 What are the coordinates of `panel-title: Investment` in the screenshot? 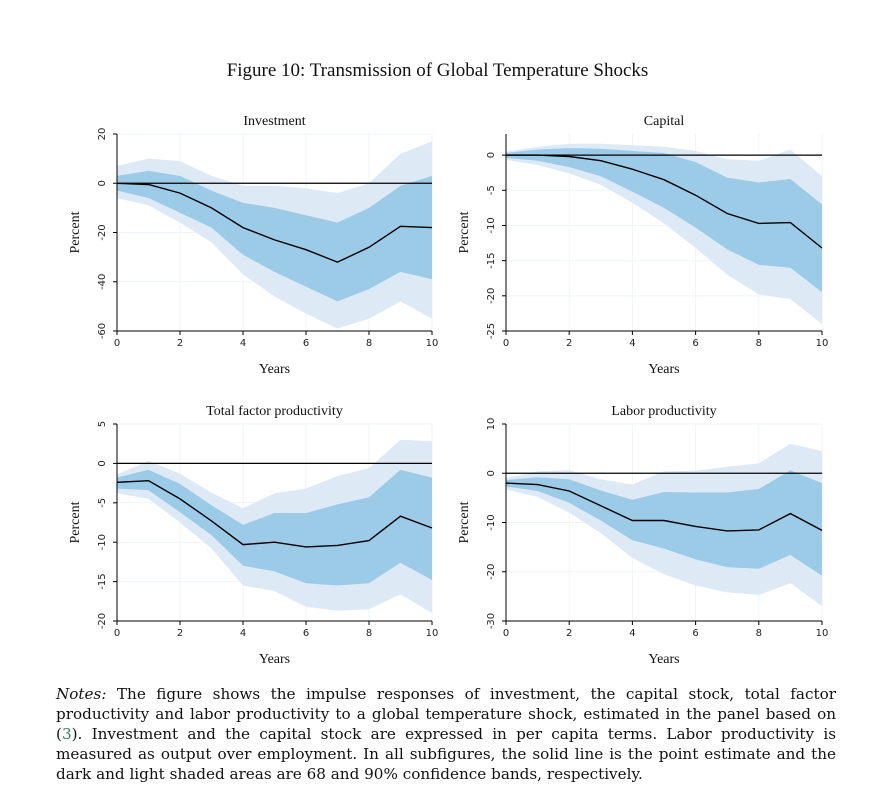 It's located at (274, 121).